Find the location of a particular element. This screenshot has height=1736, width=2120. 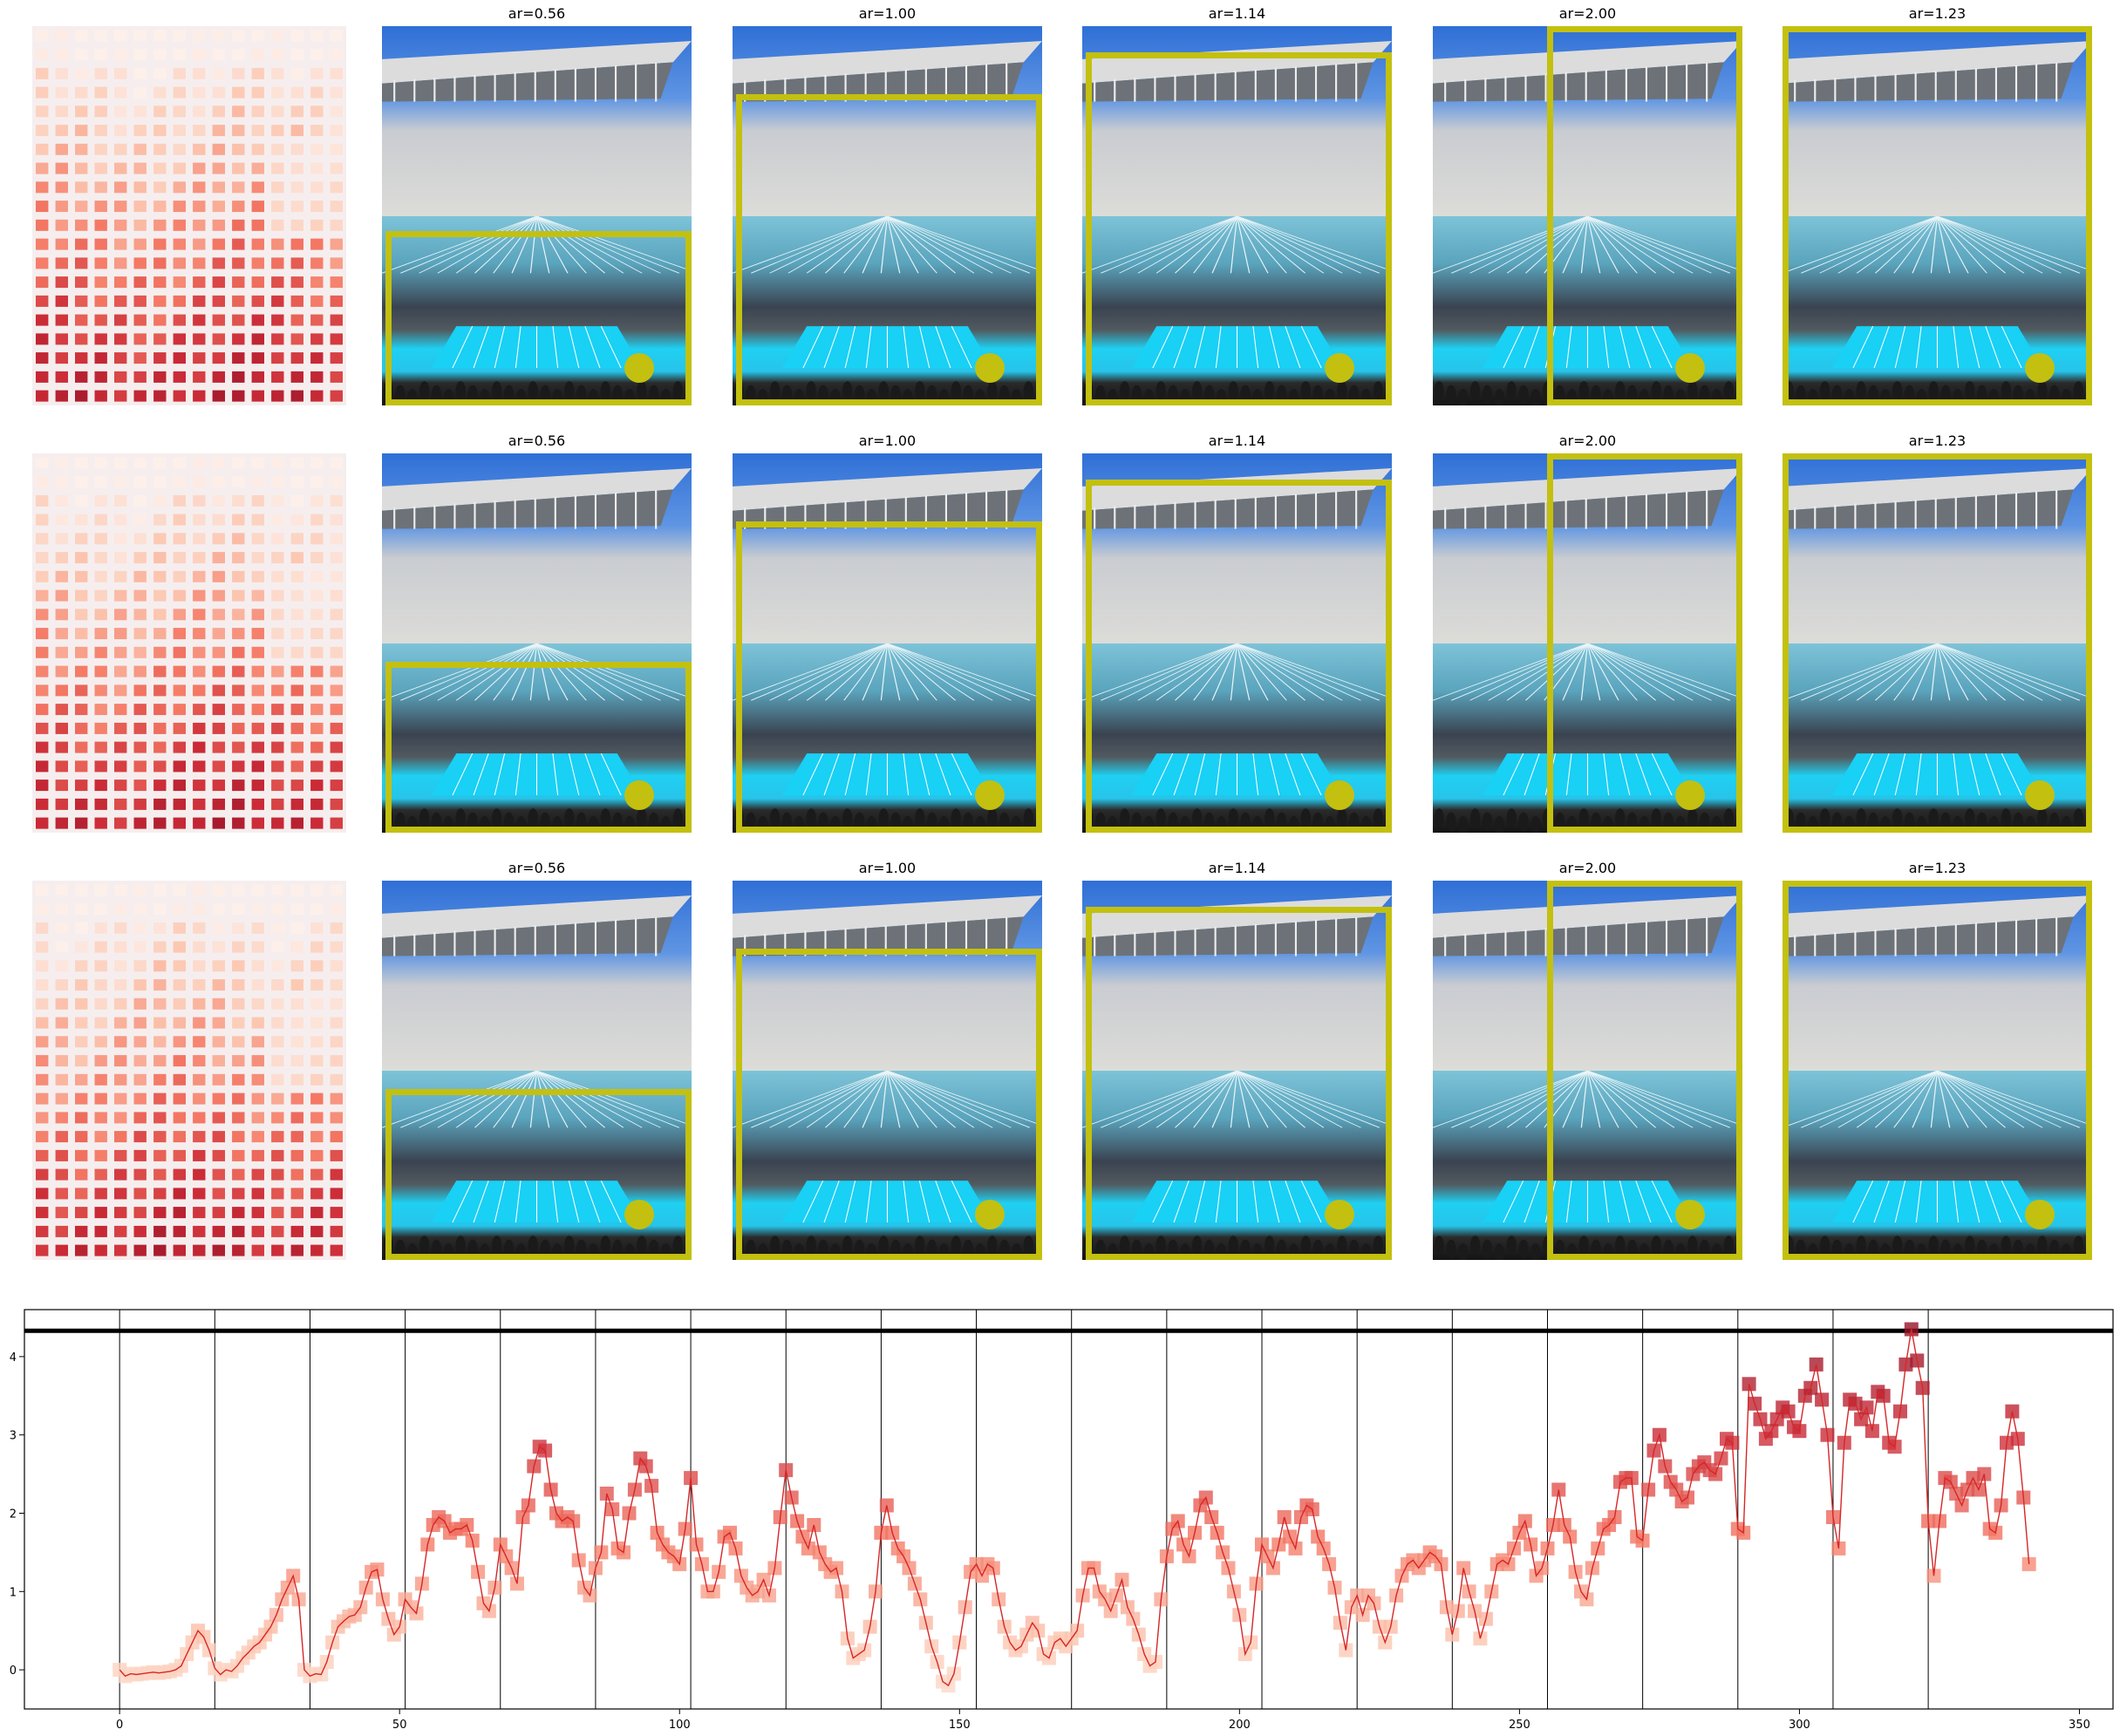

y-tick-label: 0 is located at coordinates (13, 1671).